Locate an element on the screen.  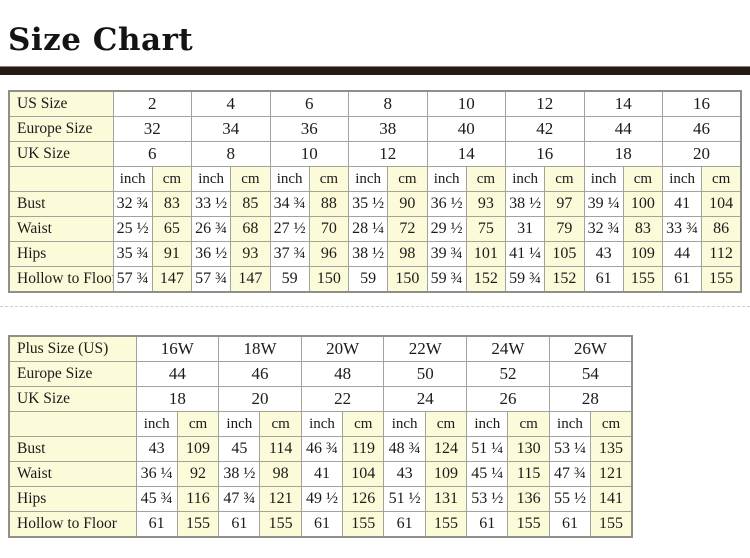
value-cm-cell: 101 is located at coordinates (486, 254).